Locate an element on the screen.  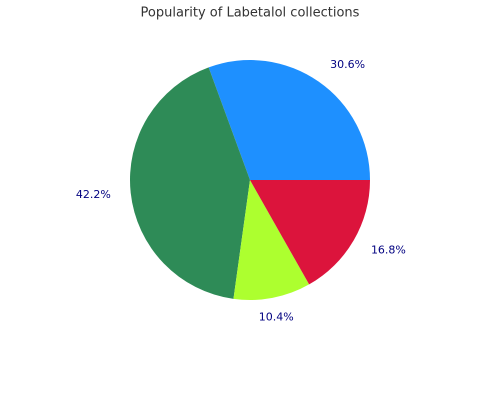
value-label: 42.2% is located at coordinates (93, 194).